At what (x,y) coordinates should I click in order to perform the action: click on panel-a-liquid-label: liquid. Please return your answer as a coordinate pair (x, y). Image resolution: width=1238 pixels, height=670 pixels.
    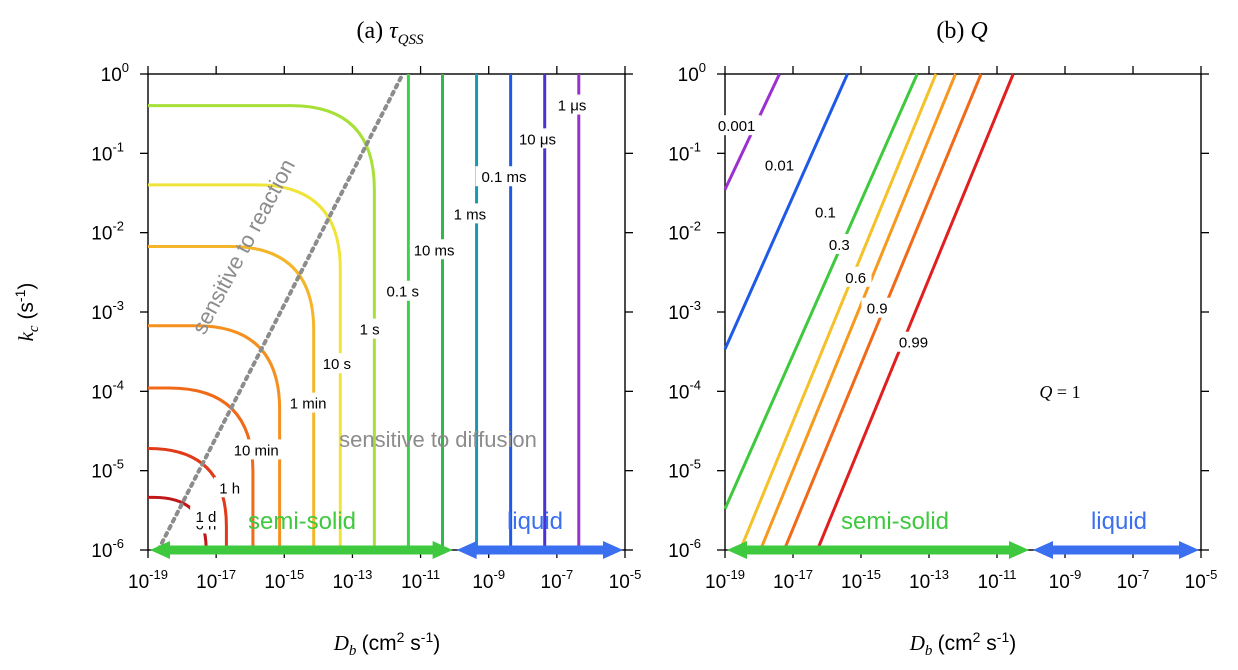
    Looking at the image, I should click on (535, 521).